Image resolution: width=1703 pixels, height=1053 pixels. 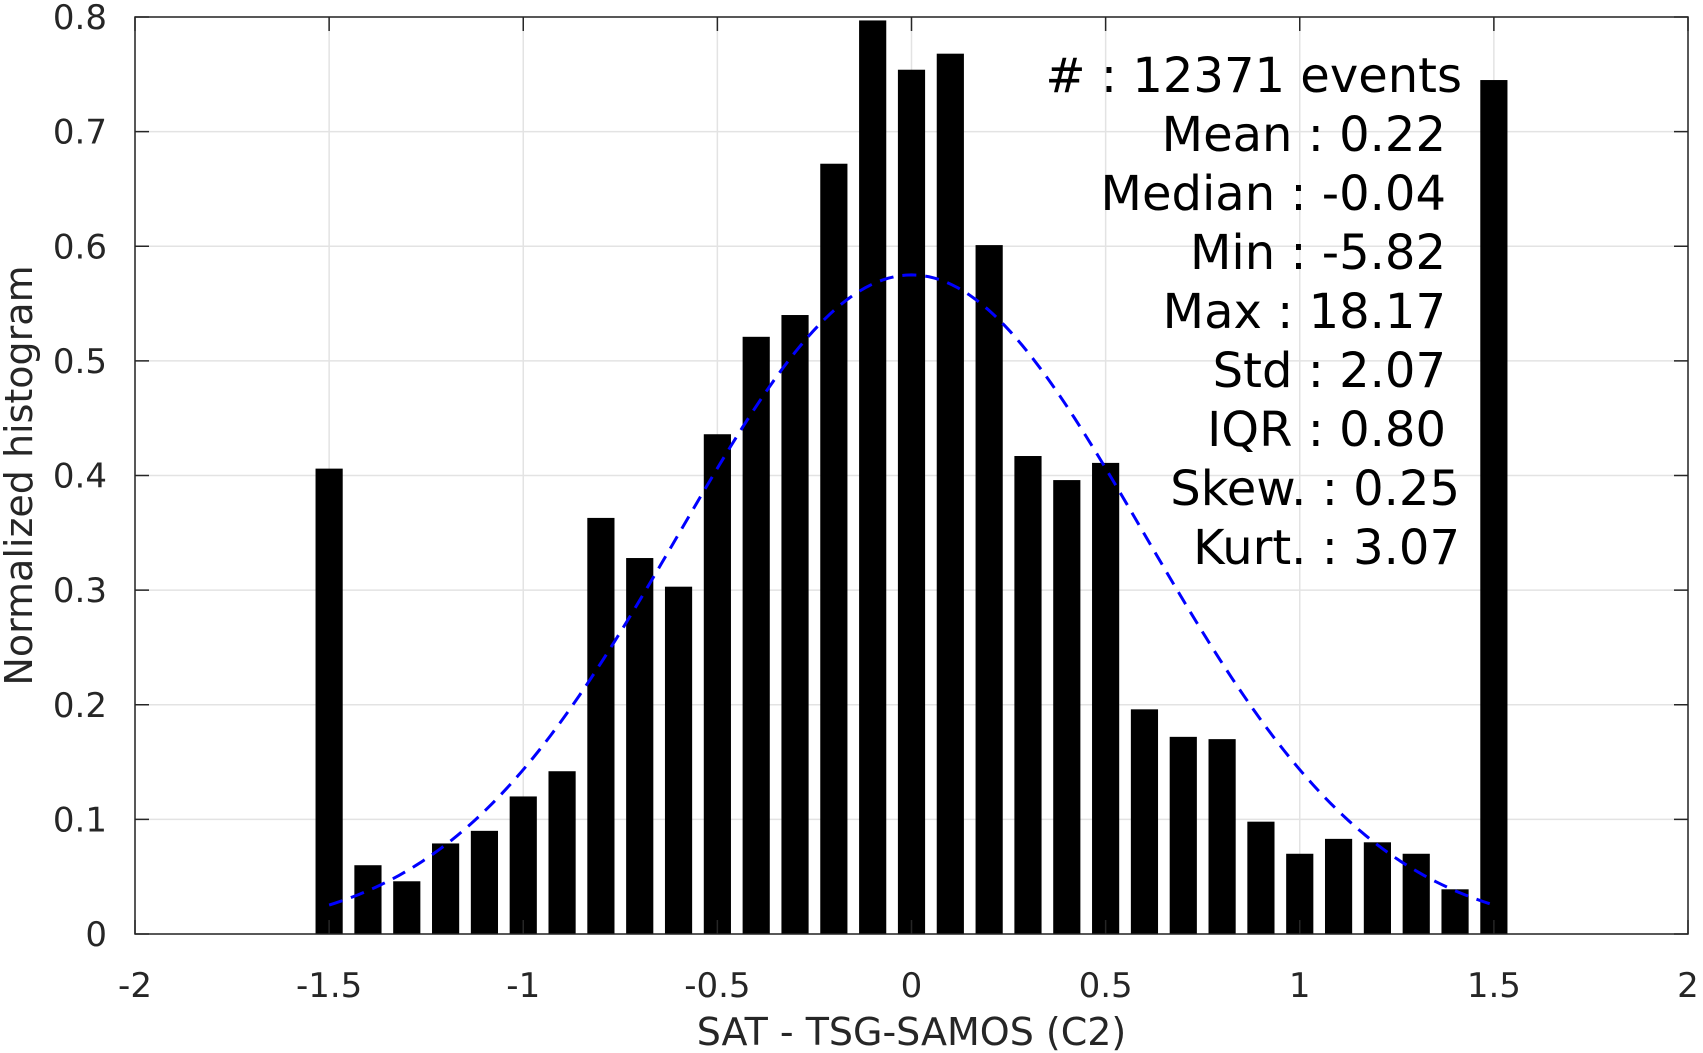 What do you see at coordinates (1253, 76) in the screenshot?
I see `stat-line: # : 12371 events` at bounding box center [1253, 76].